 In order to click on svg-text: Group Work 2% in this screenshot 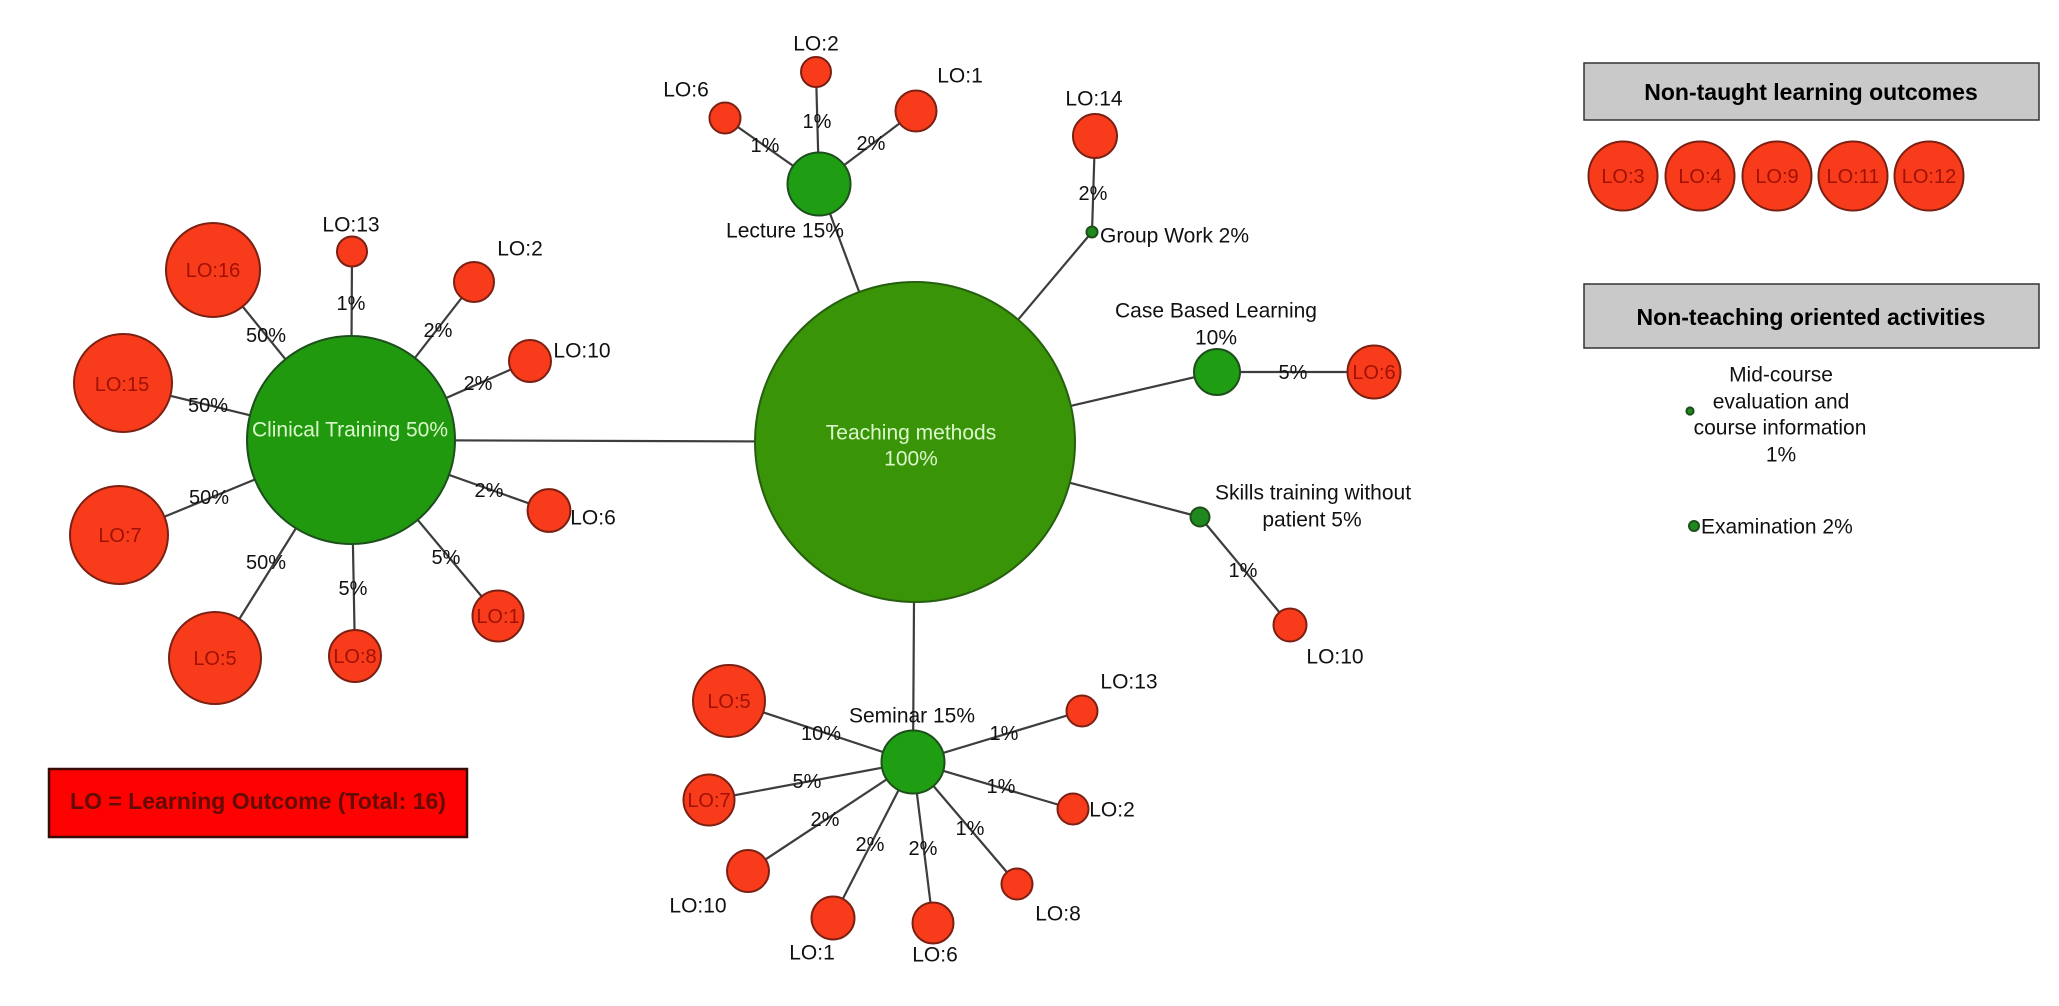, I will do `click(1174, 236)`.